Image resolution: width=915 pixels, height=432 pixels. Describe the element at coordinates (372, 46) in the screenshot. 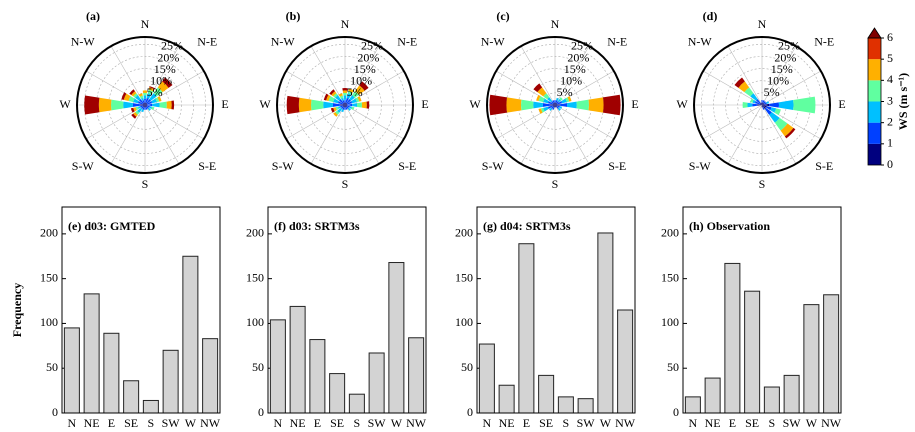

I see `radial-tick-label: 25%` at that location.